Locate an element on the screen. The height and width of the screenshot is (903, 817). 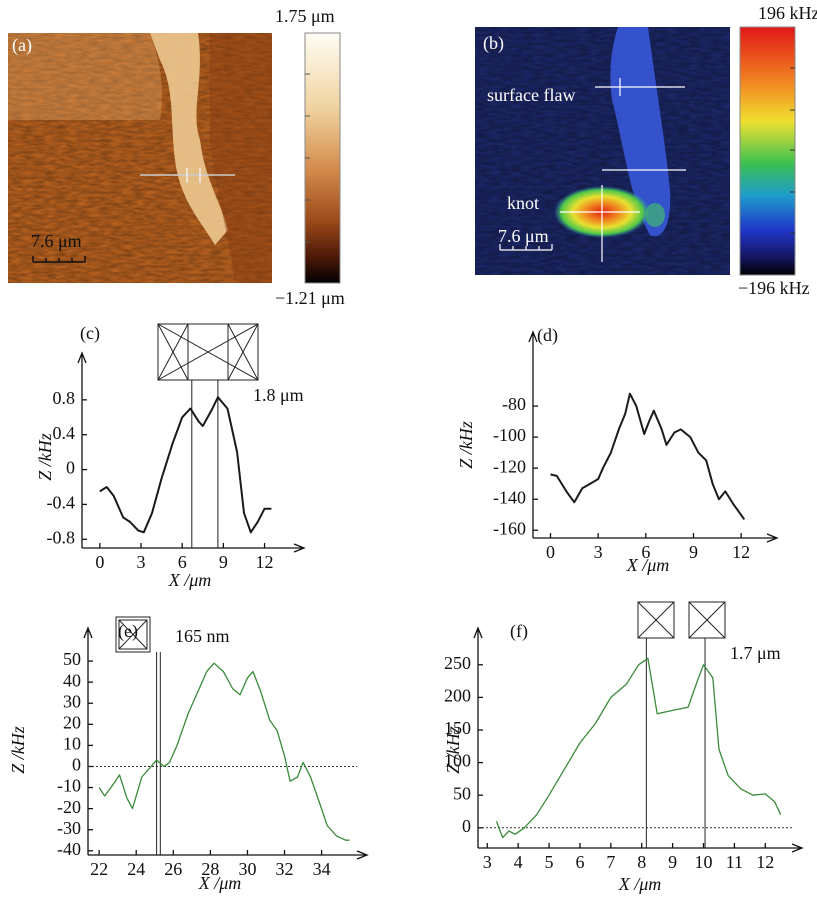
y-tick-label: 30 is located at coordinates (72, 701).